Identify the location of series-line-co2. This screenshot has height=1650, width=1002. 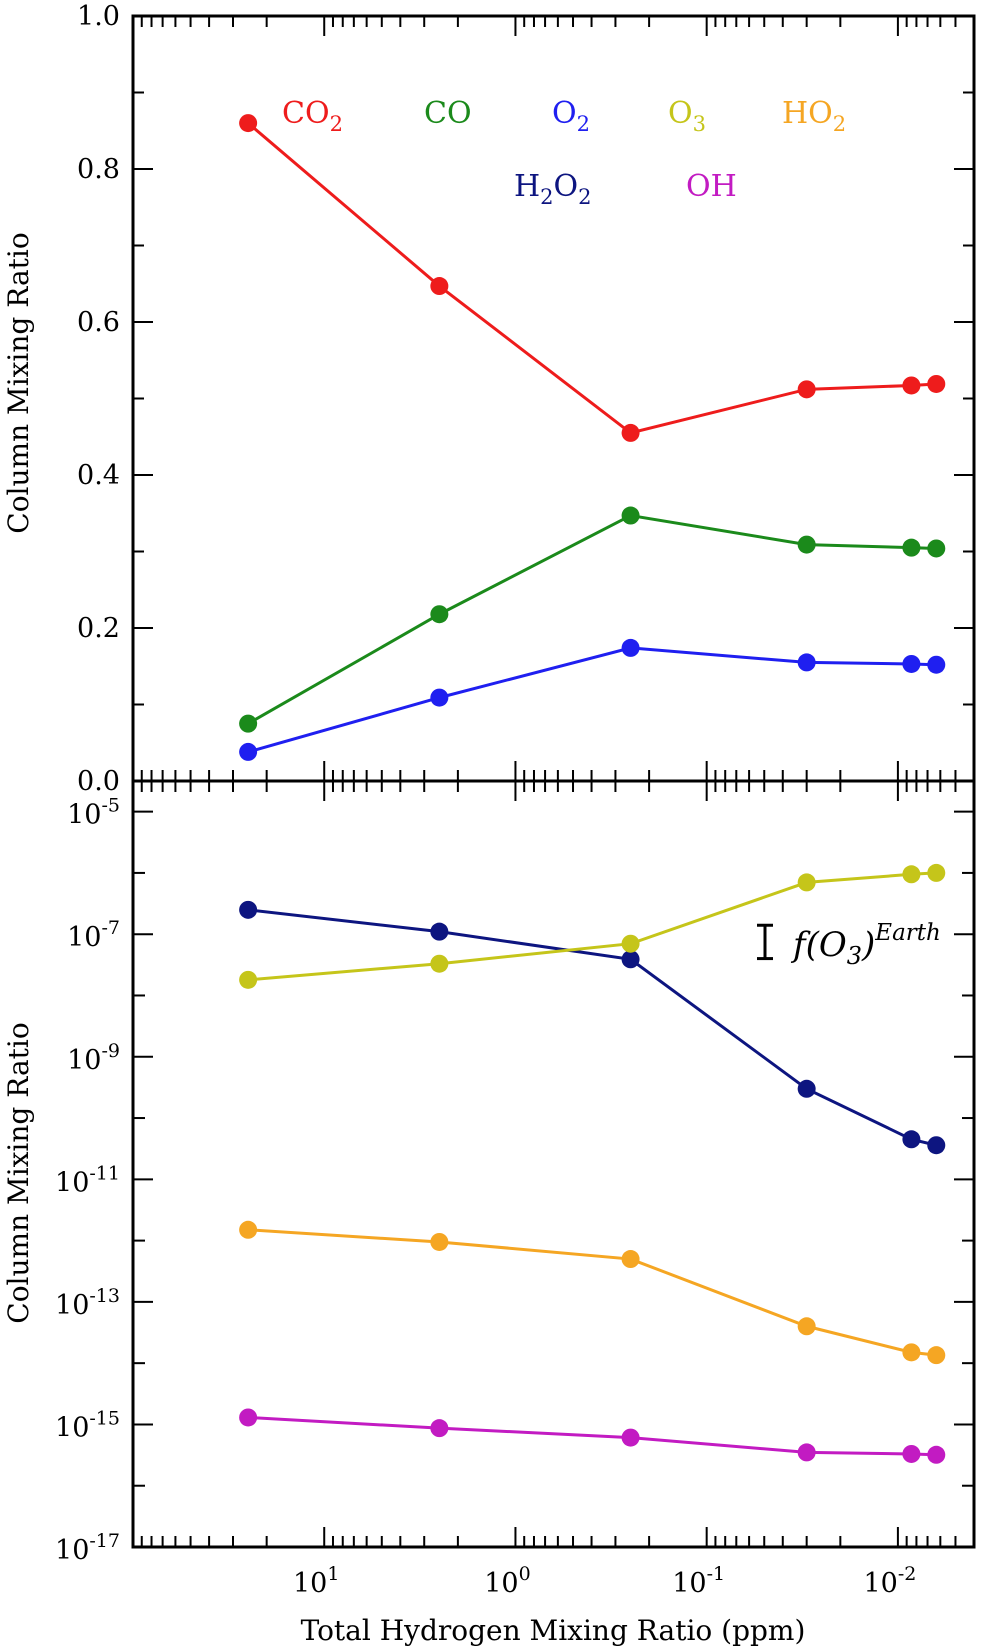
(592, 278).